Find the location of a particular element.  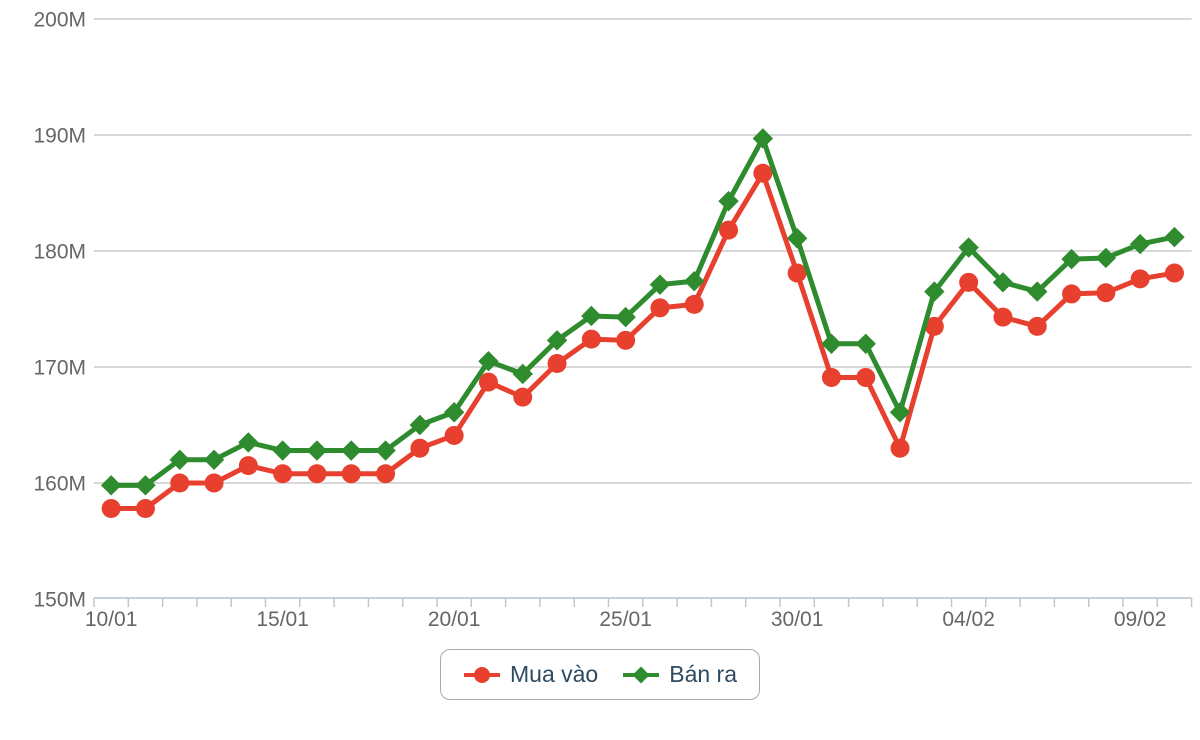

x-axis-label: 10/01 is located at coordinates (111, 619).